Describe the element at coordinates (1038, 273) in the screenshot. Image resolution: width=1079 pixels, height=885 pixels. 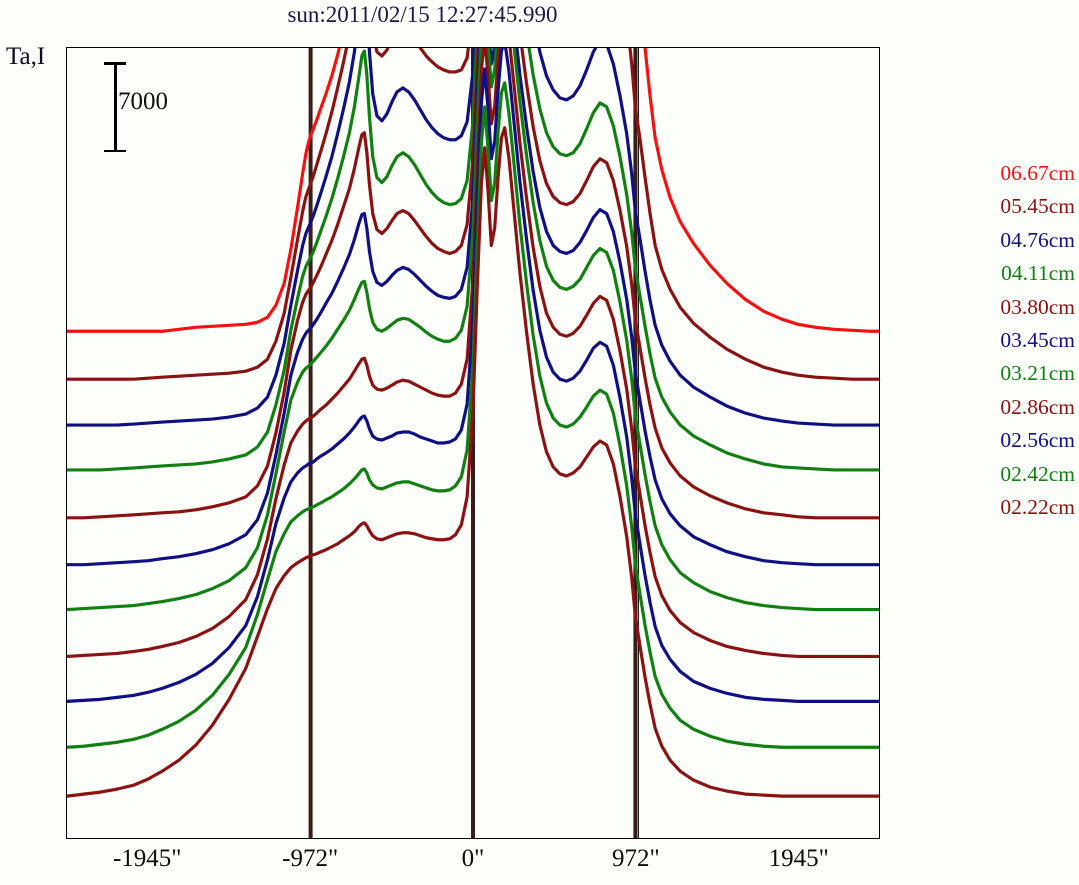
I see `legend-item: 04.11cm` at that location.